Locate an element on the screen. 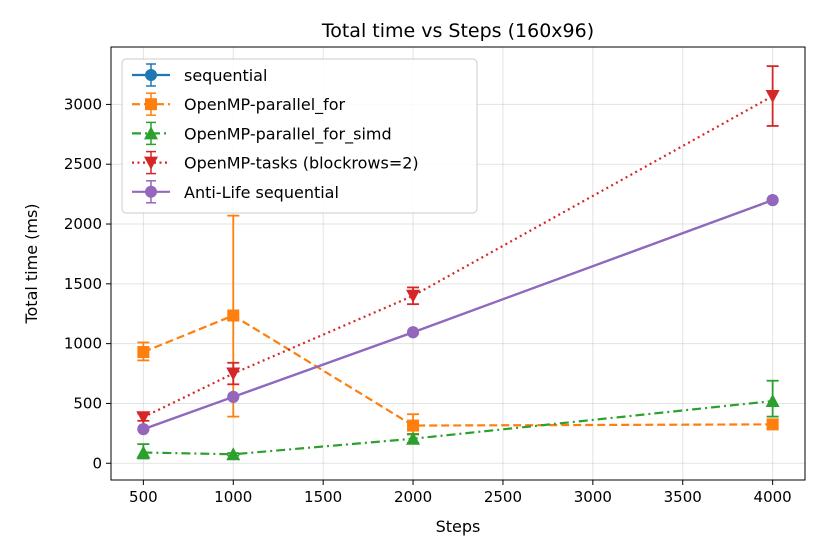 This screenshot has height=560, width=840. y-tick-label: 2000 is located at coordinates (83, 224).